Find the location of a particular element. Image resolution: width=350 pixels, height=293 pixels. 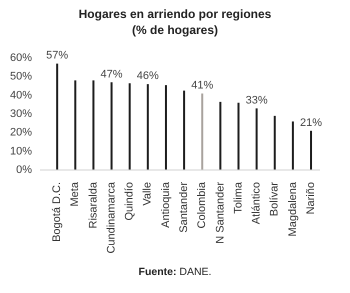

x-tick-label: Quindío is located at coordinates (130, 201).